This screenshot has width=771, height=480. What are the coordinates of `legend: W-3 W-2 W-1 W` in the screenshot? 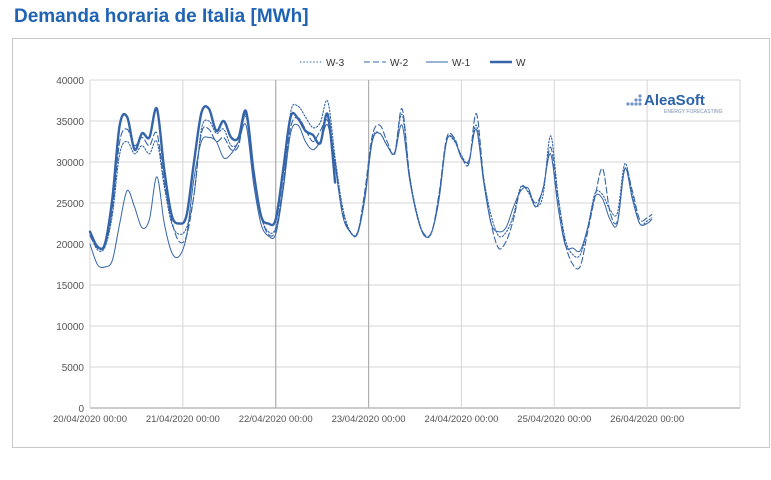 It's located at (413, 63).